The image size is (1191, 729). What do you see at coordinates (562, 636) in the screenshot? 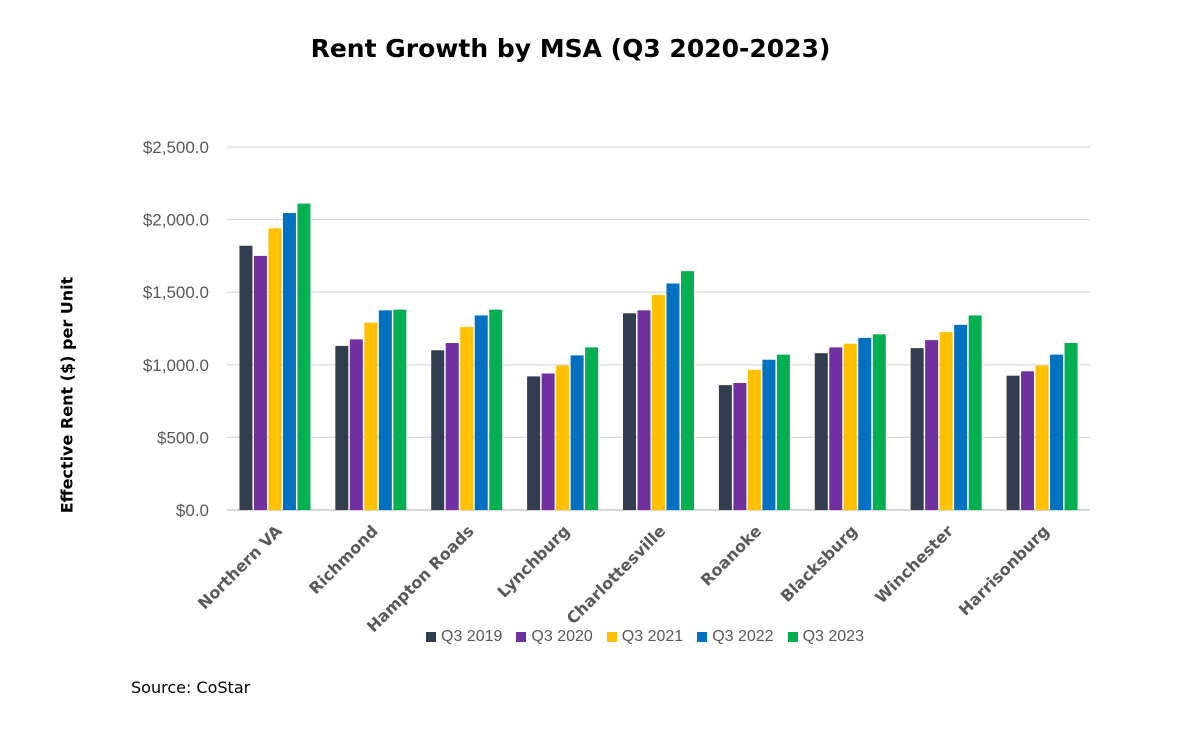
I see `legend-label: Q3 2020` at bounding box center [562, 636].